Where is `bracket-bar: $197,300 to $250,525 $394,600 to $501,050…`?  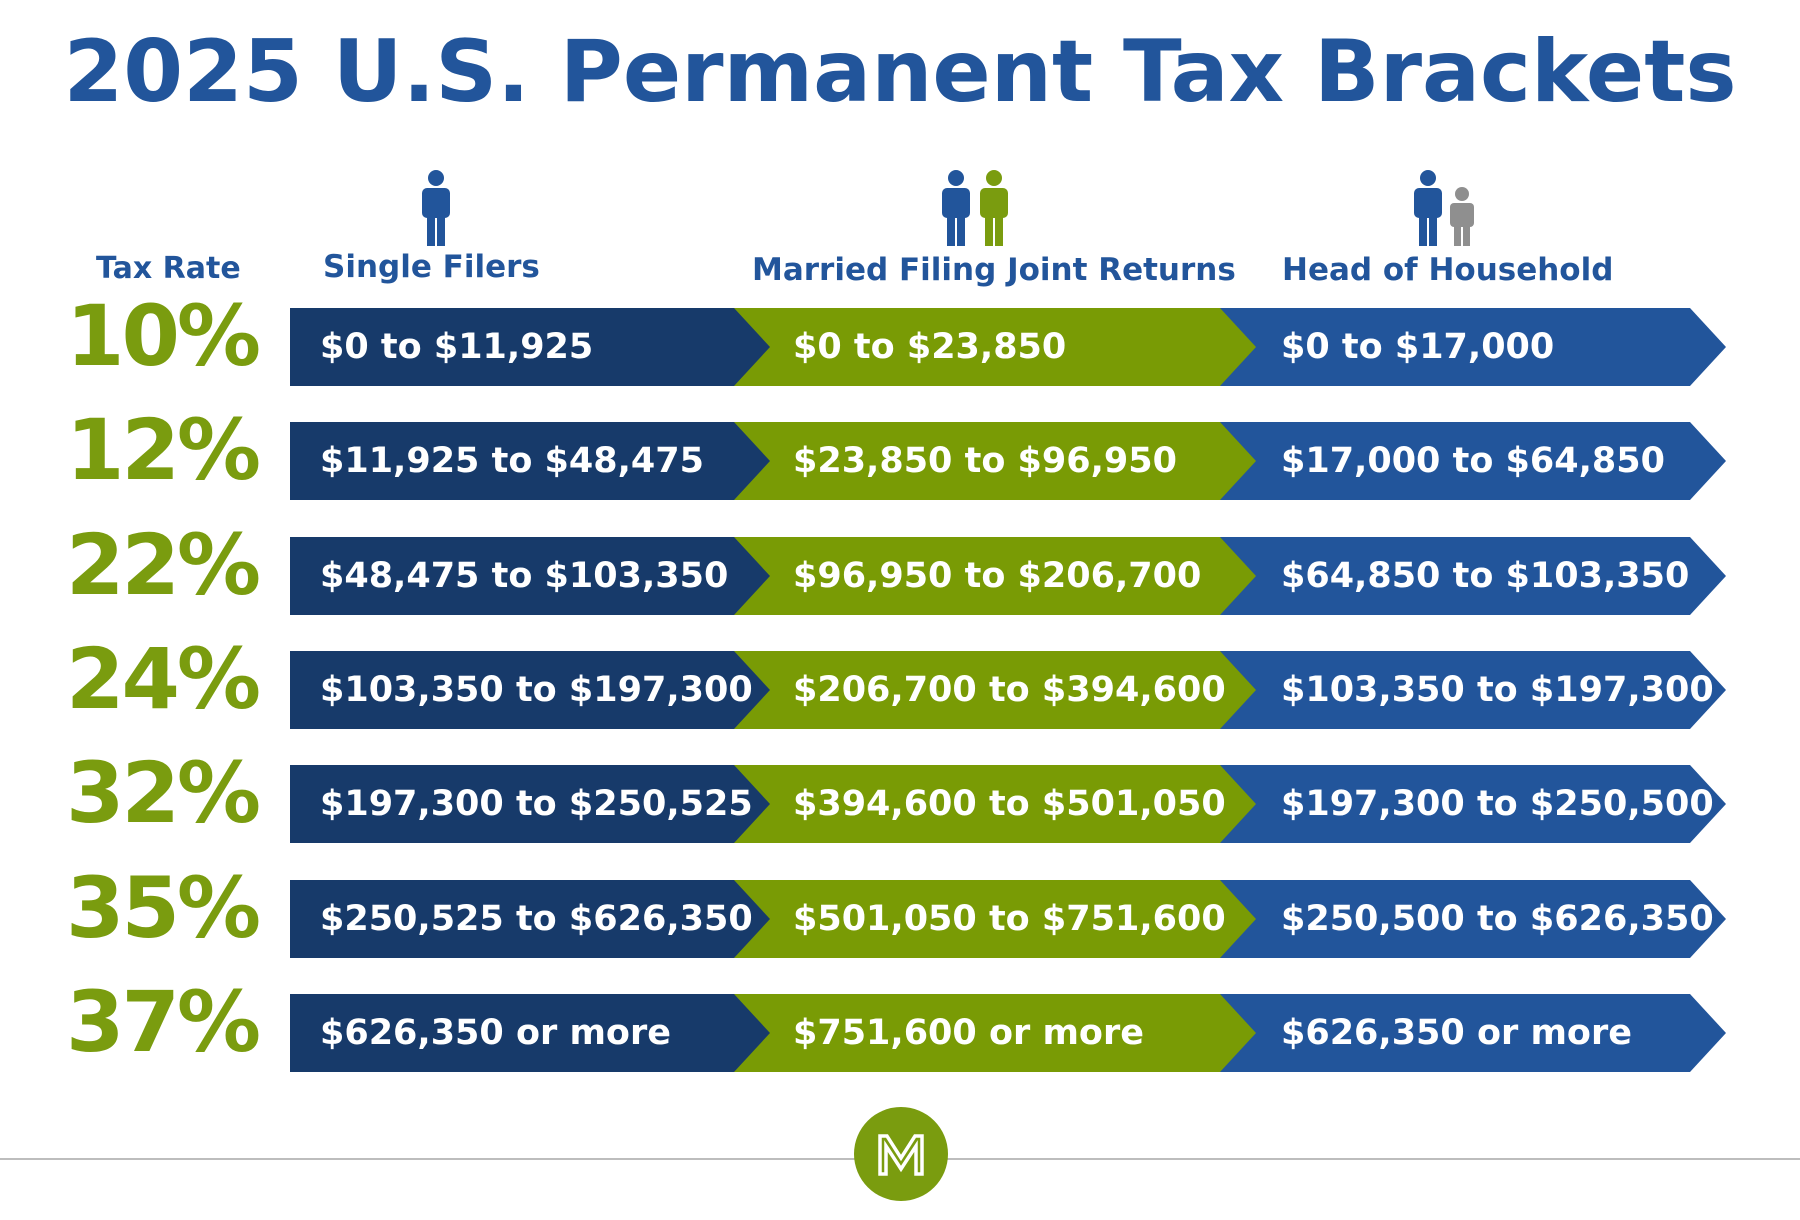
bracket-bar: $197,300 to $250,525 $394,600 to $501,050… is located at coordinates (1008, 804).